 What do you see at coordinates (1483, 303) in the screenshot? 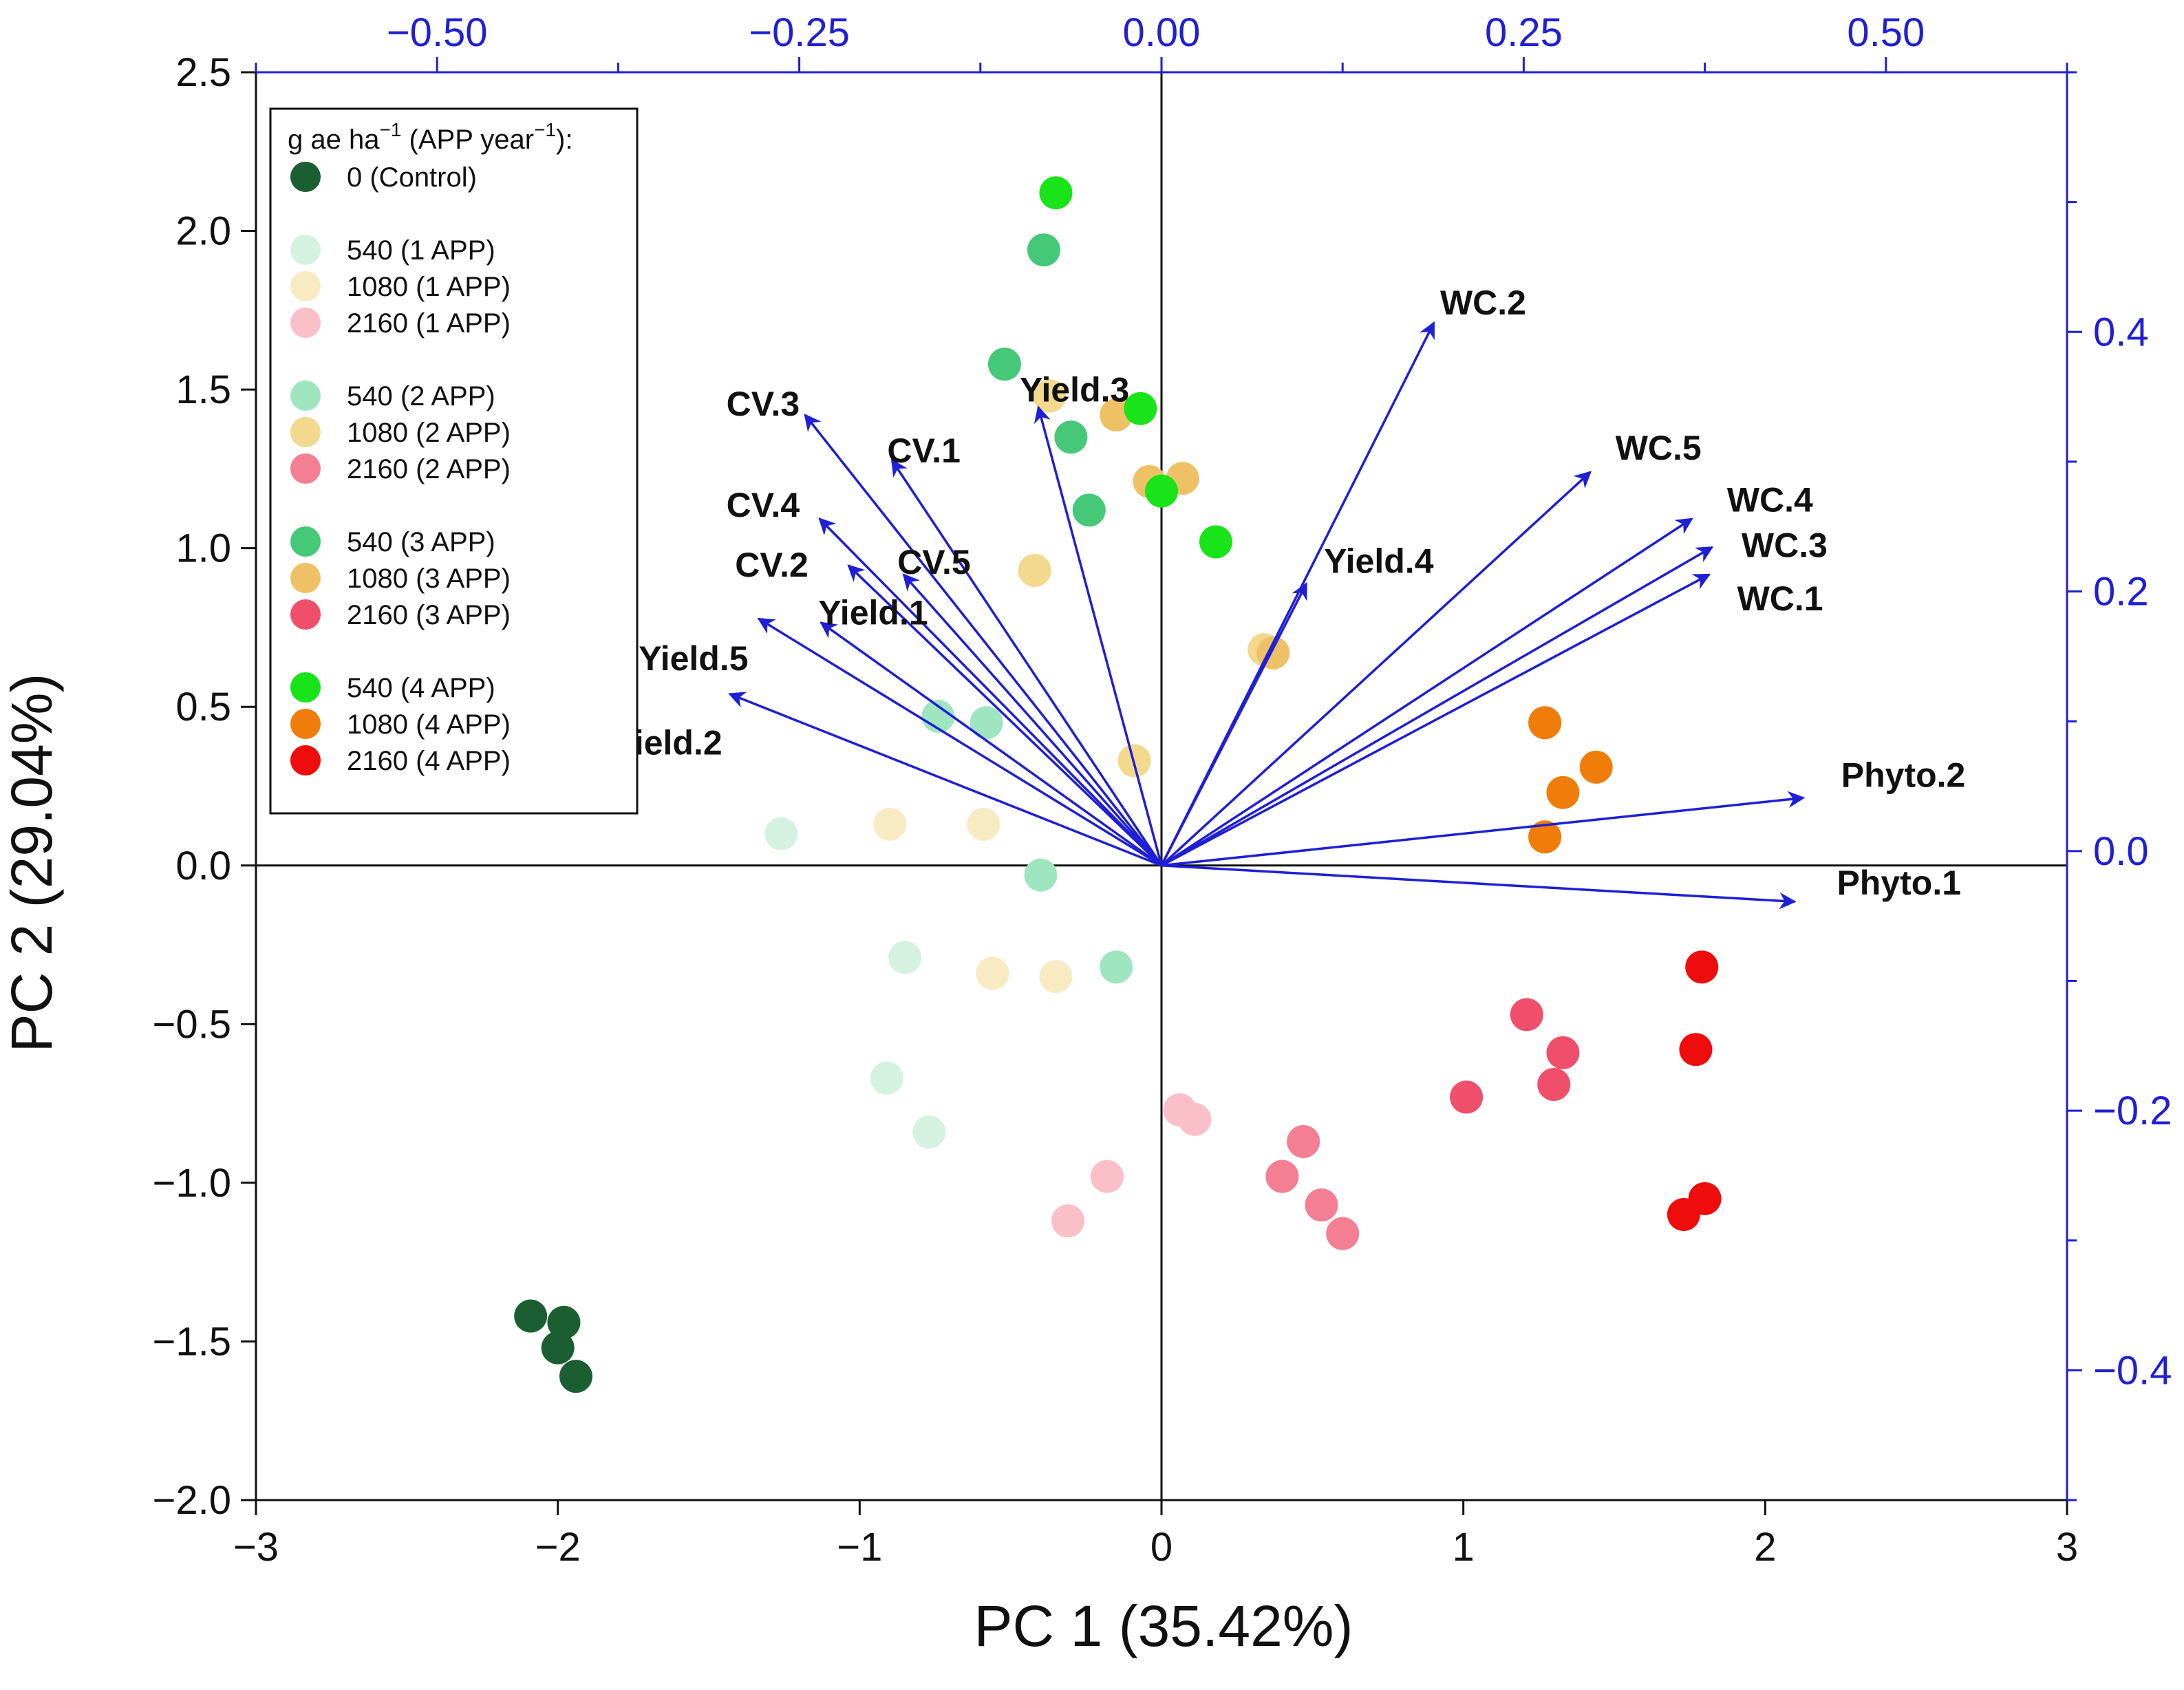
I see `loading-label: WC.2` at bounding box center [1483, 303].